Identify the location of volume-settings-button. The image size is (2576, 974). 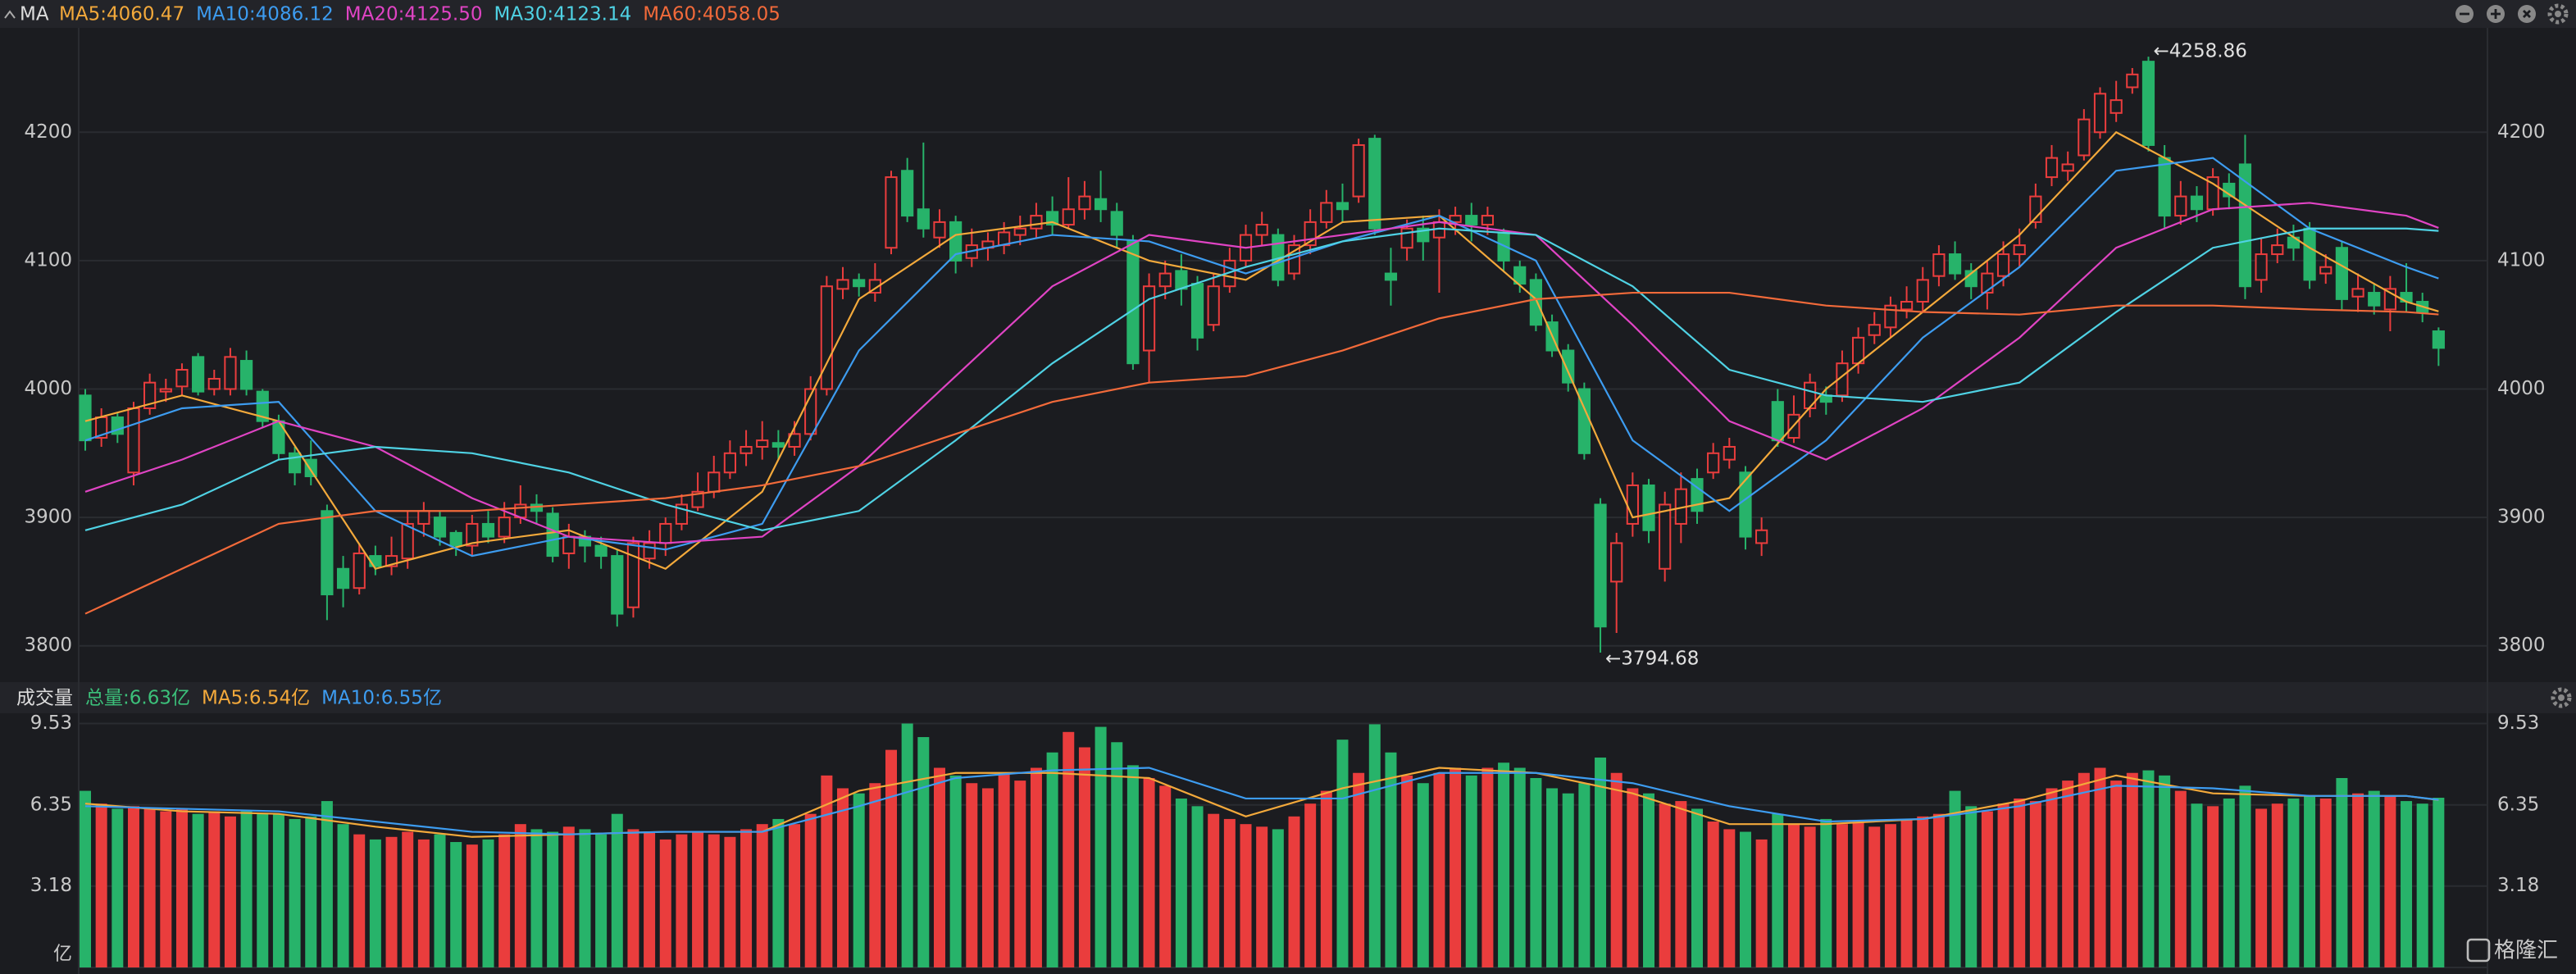
(2562, 697).